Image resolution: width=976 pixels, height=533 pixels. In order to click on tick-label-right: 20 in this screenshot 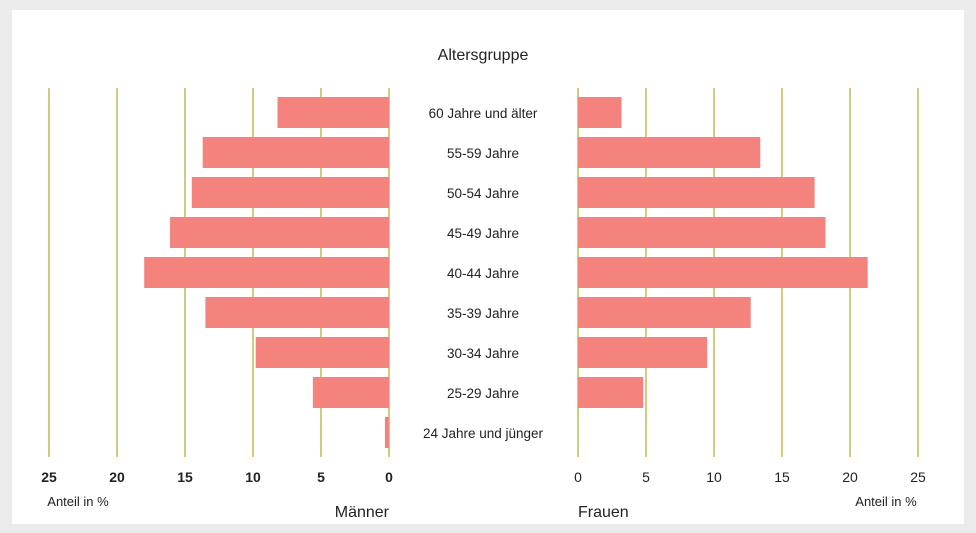, I will do `click(850, 477)`.